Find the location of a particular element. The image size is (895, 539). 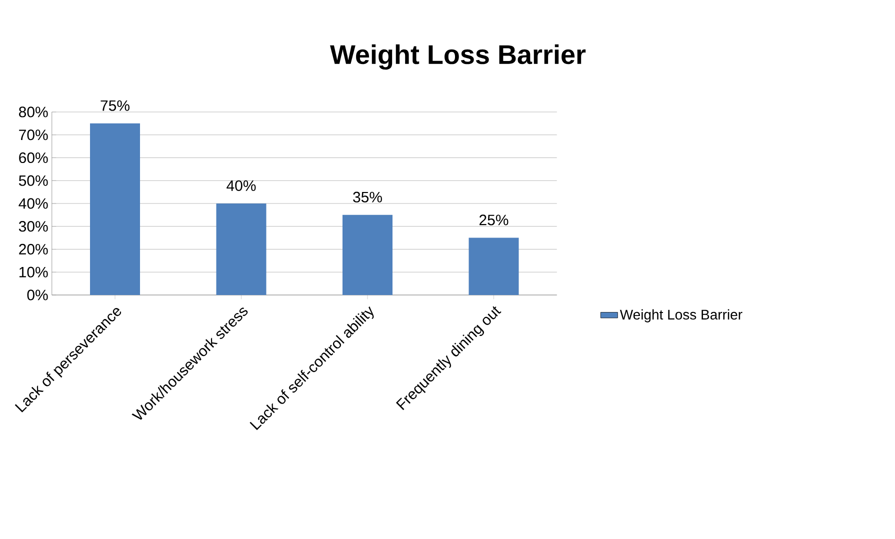

data-label: 40% is located at coordinates (241, 185).